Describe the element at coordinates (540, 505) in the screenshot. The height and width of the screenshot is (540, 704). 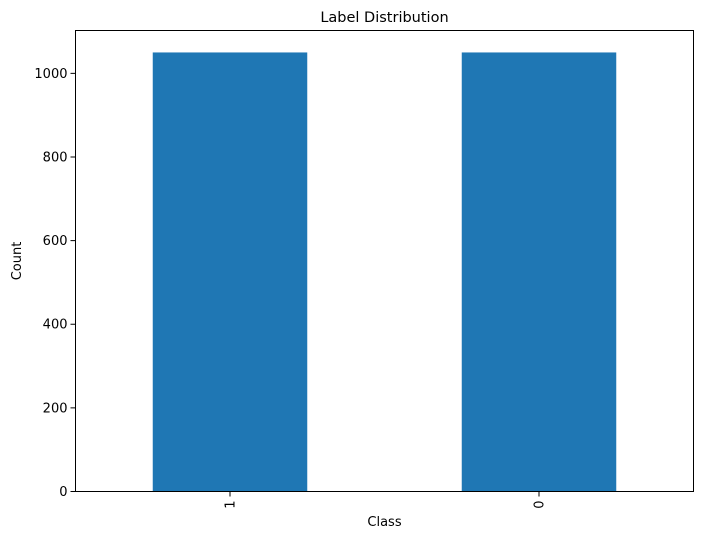
I see `x-tick-label: 0` at that location.